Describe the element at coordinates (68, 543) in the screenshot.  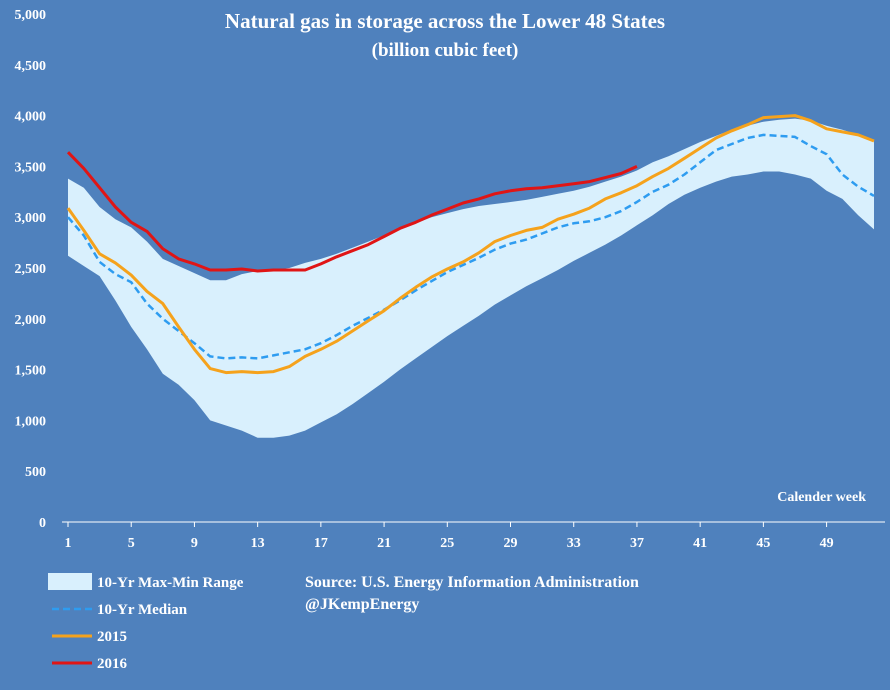
I see `x-tick-label: 1` at that location.